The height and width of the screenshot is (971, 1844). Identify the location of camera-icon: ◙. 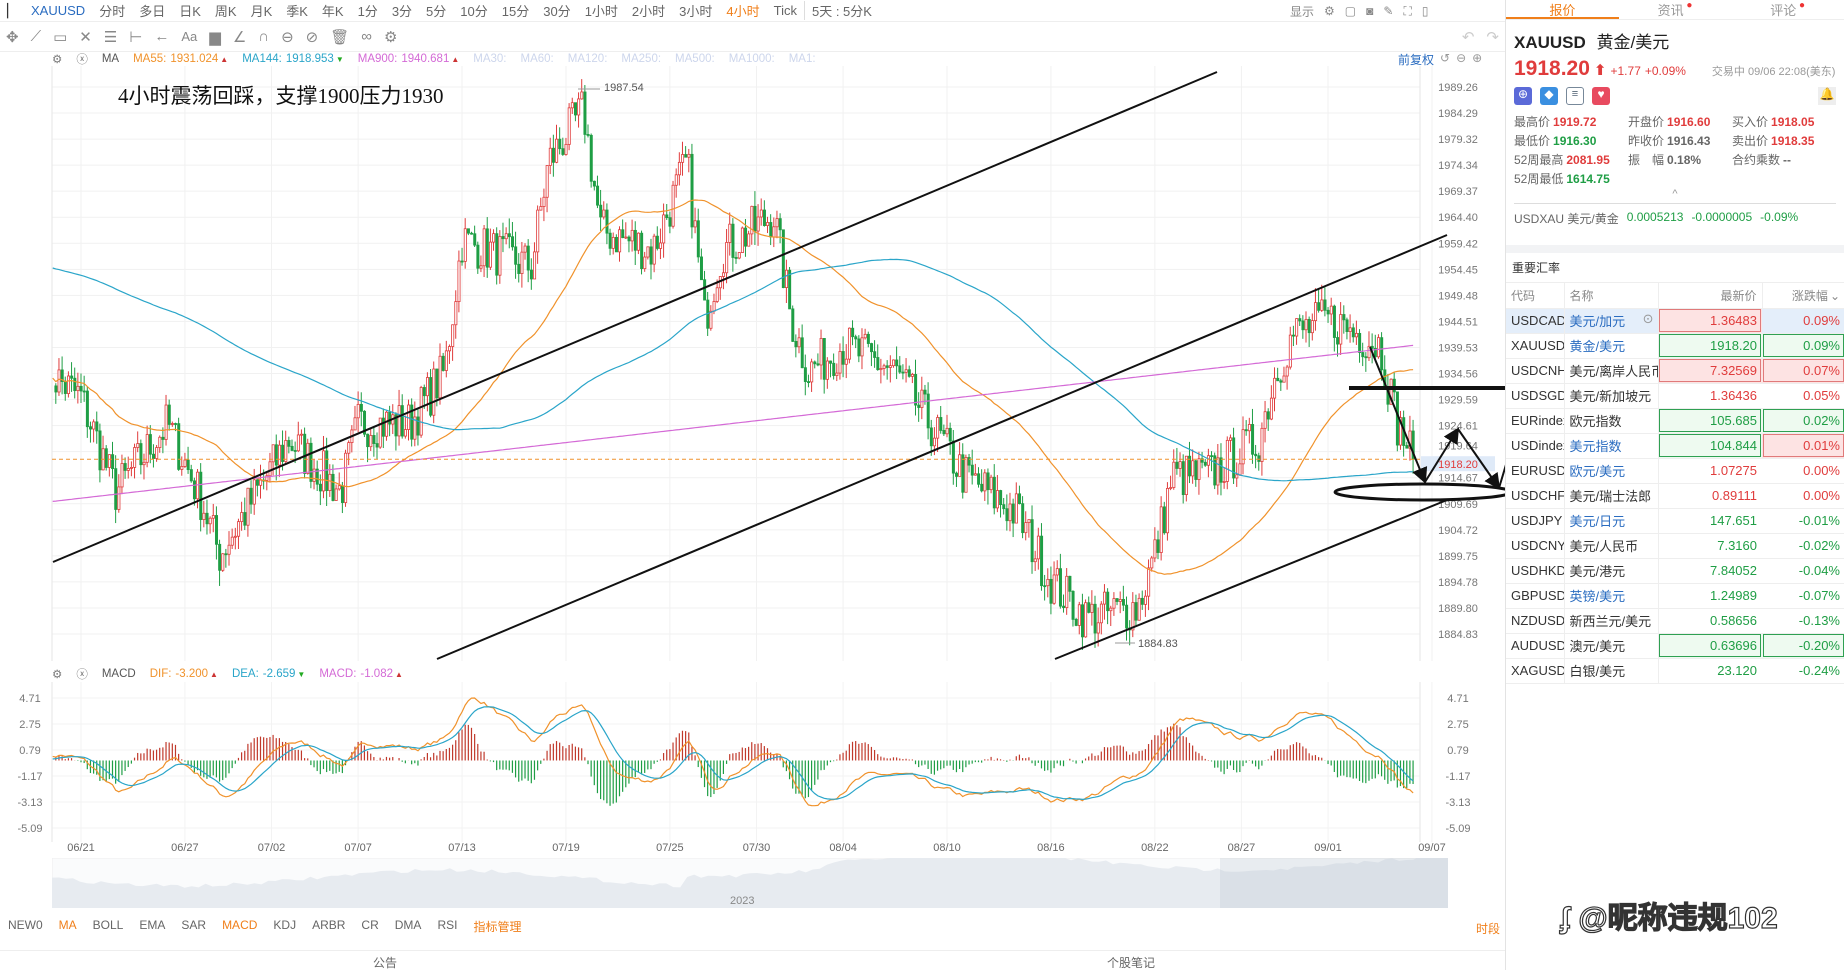
(1370, 11).